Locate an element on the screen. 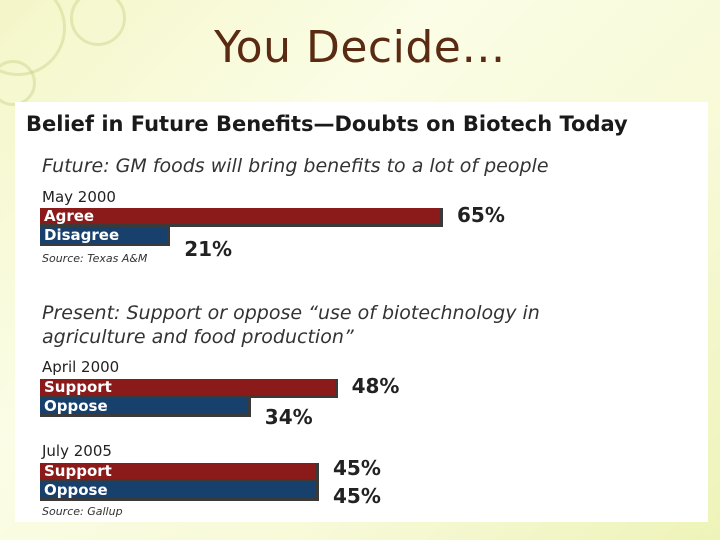 This screenshot has height=540, width=720. value-label: 21% is located at coordinates (208, 249).